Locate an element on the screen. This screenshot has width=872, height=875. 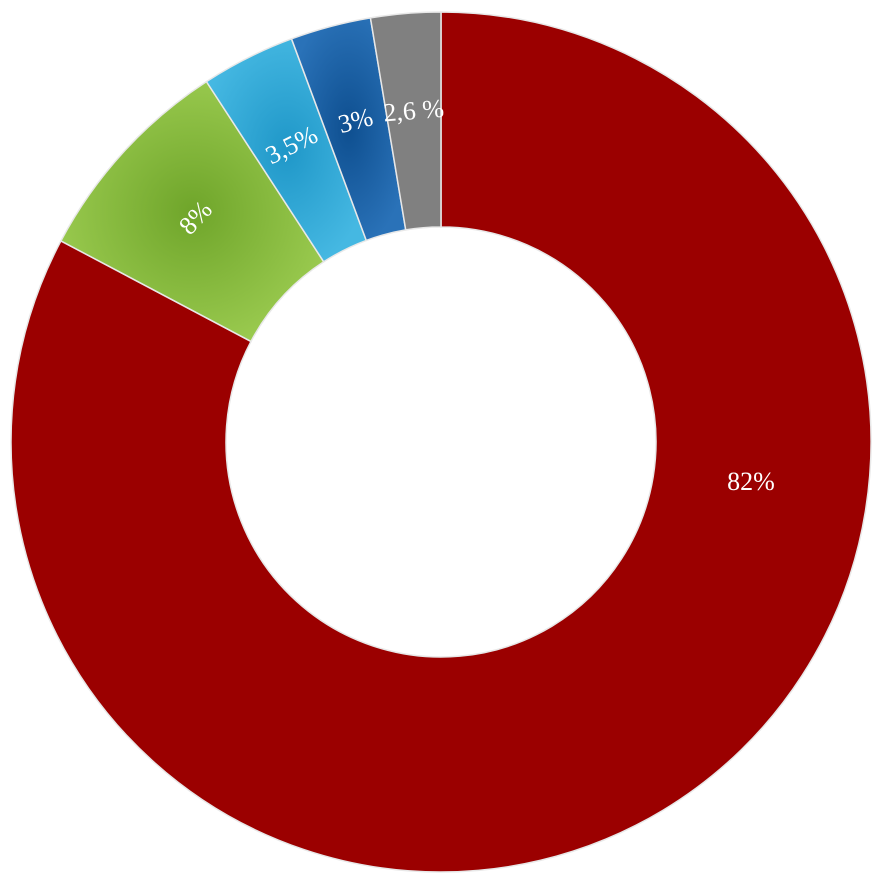
donut-slice is located at coordinates (405, 121).